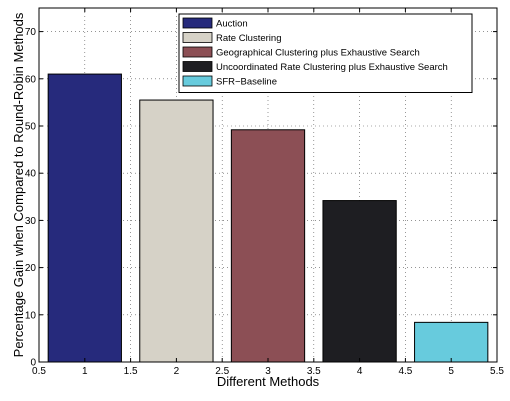  Describe the element at coordinates (497, 371) in the screenshot. I see `x-tick-label: 5.5` at that location.